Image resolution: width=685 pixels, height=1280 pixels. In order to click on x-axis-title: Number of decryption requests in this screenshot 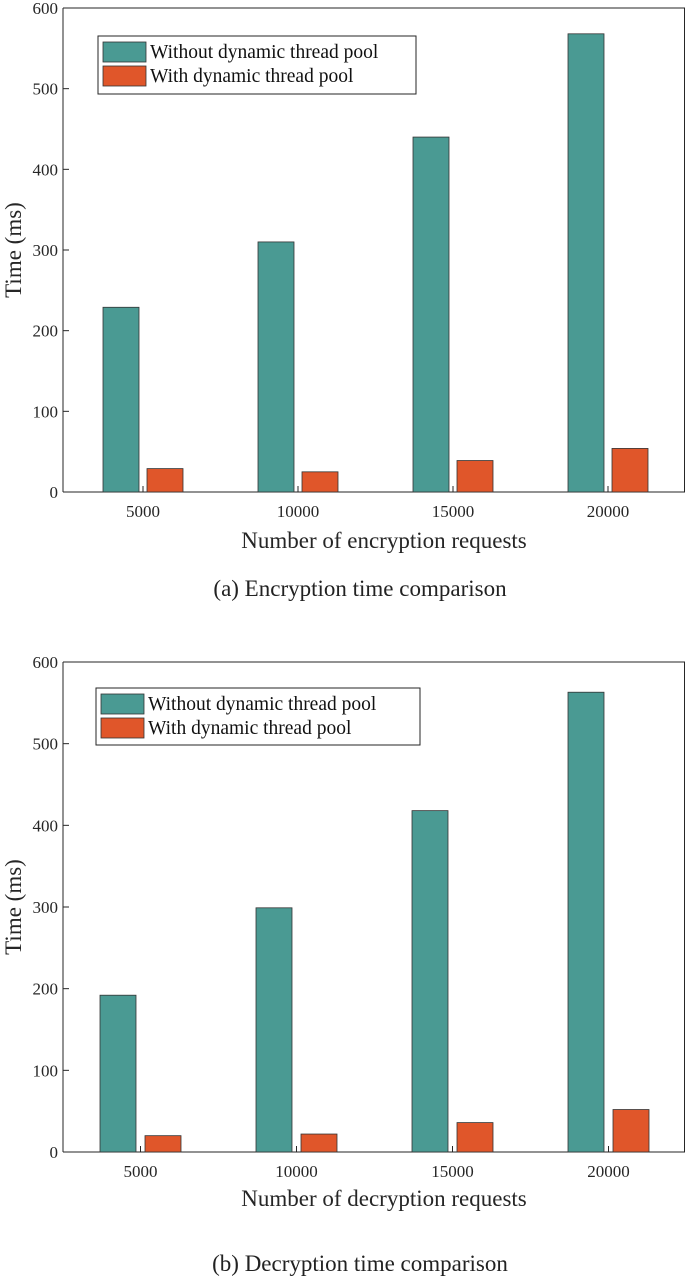, I will do `click(384, 1198)`.